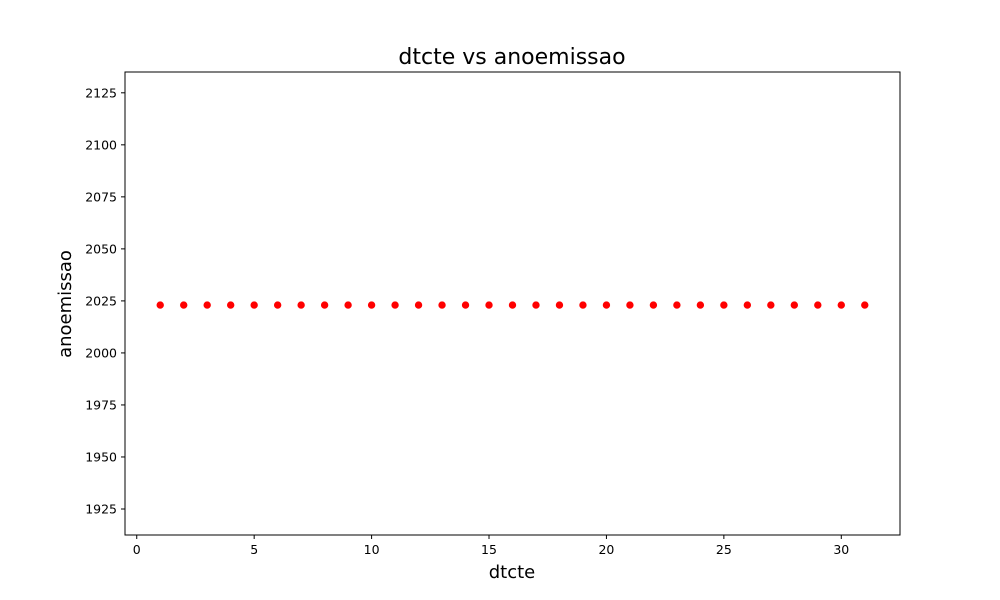  What do you see at coordinates (65, 304) in the screenshot?
I see `y-axis-label: anoemissao` at bounding box center [65, 304].